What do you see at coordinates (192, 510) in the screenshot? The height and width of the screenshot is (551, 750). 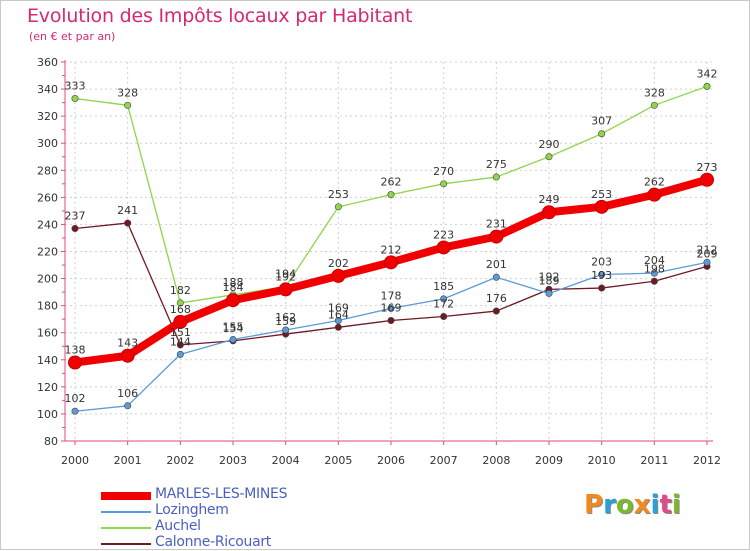 I see `legend-label: Lozinghem` at bounding box center [192, 510].